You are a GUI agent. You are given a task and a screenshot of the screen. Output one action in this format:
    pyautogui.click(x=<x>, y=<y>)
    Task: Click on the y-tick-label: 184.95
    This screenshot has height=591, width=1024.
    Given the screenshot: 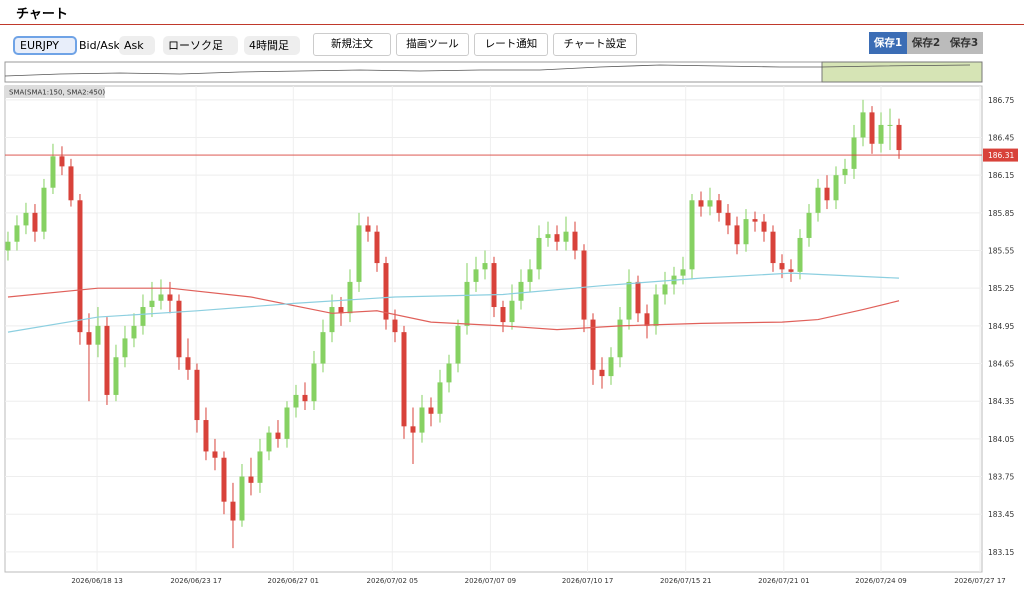 What is the action you would take?
    pyautogui.click(x=1001, y=326)
    